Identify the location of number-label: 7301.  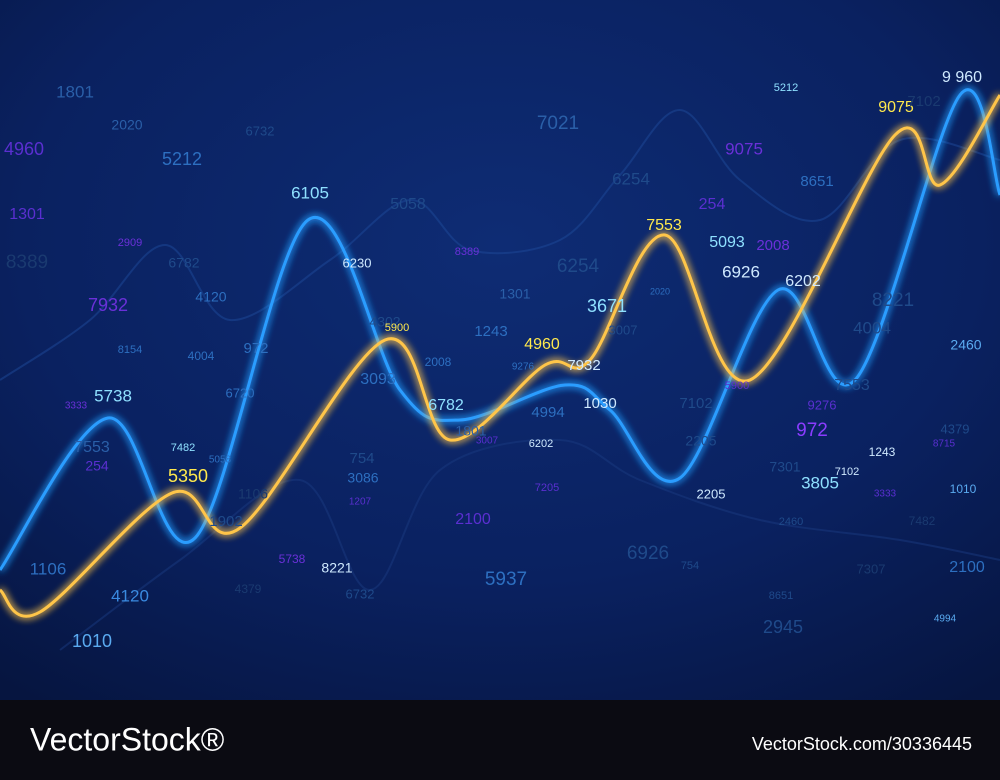
(784, 467).